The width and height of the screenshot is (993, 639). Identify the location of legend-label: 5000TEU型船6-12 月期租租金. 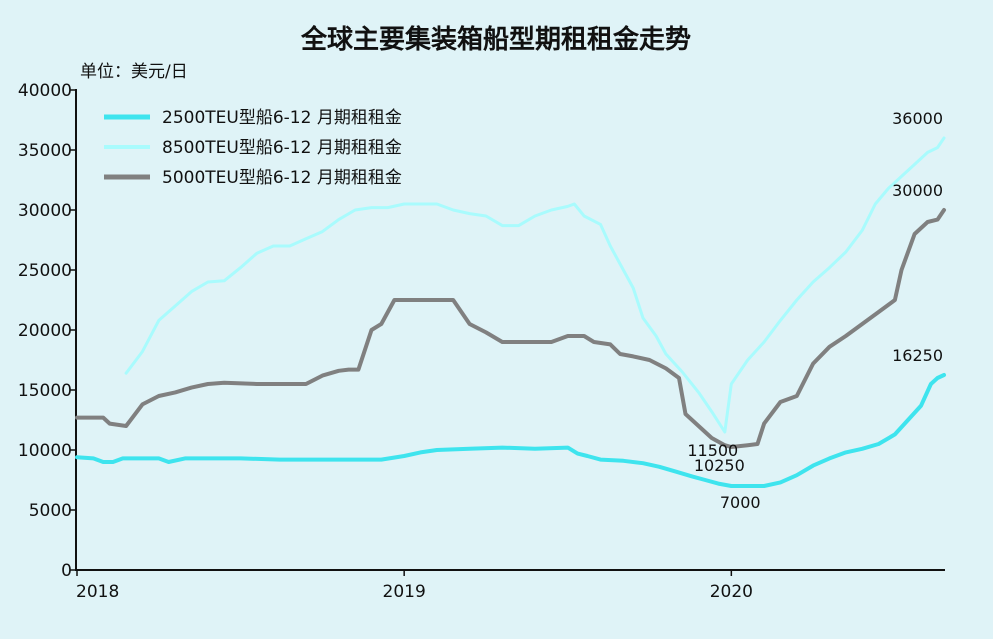
(282, 178).